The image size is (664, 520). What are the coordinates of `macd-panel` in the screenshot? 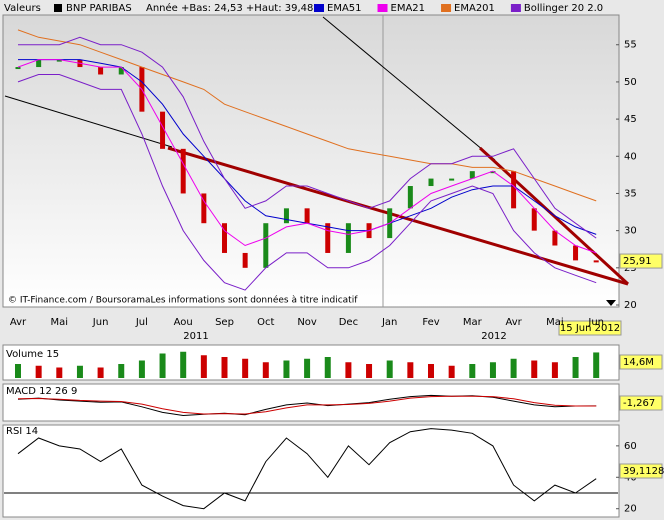 It's located at (311, 402).